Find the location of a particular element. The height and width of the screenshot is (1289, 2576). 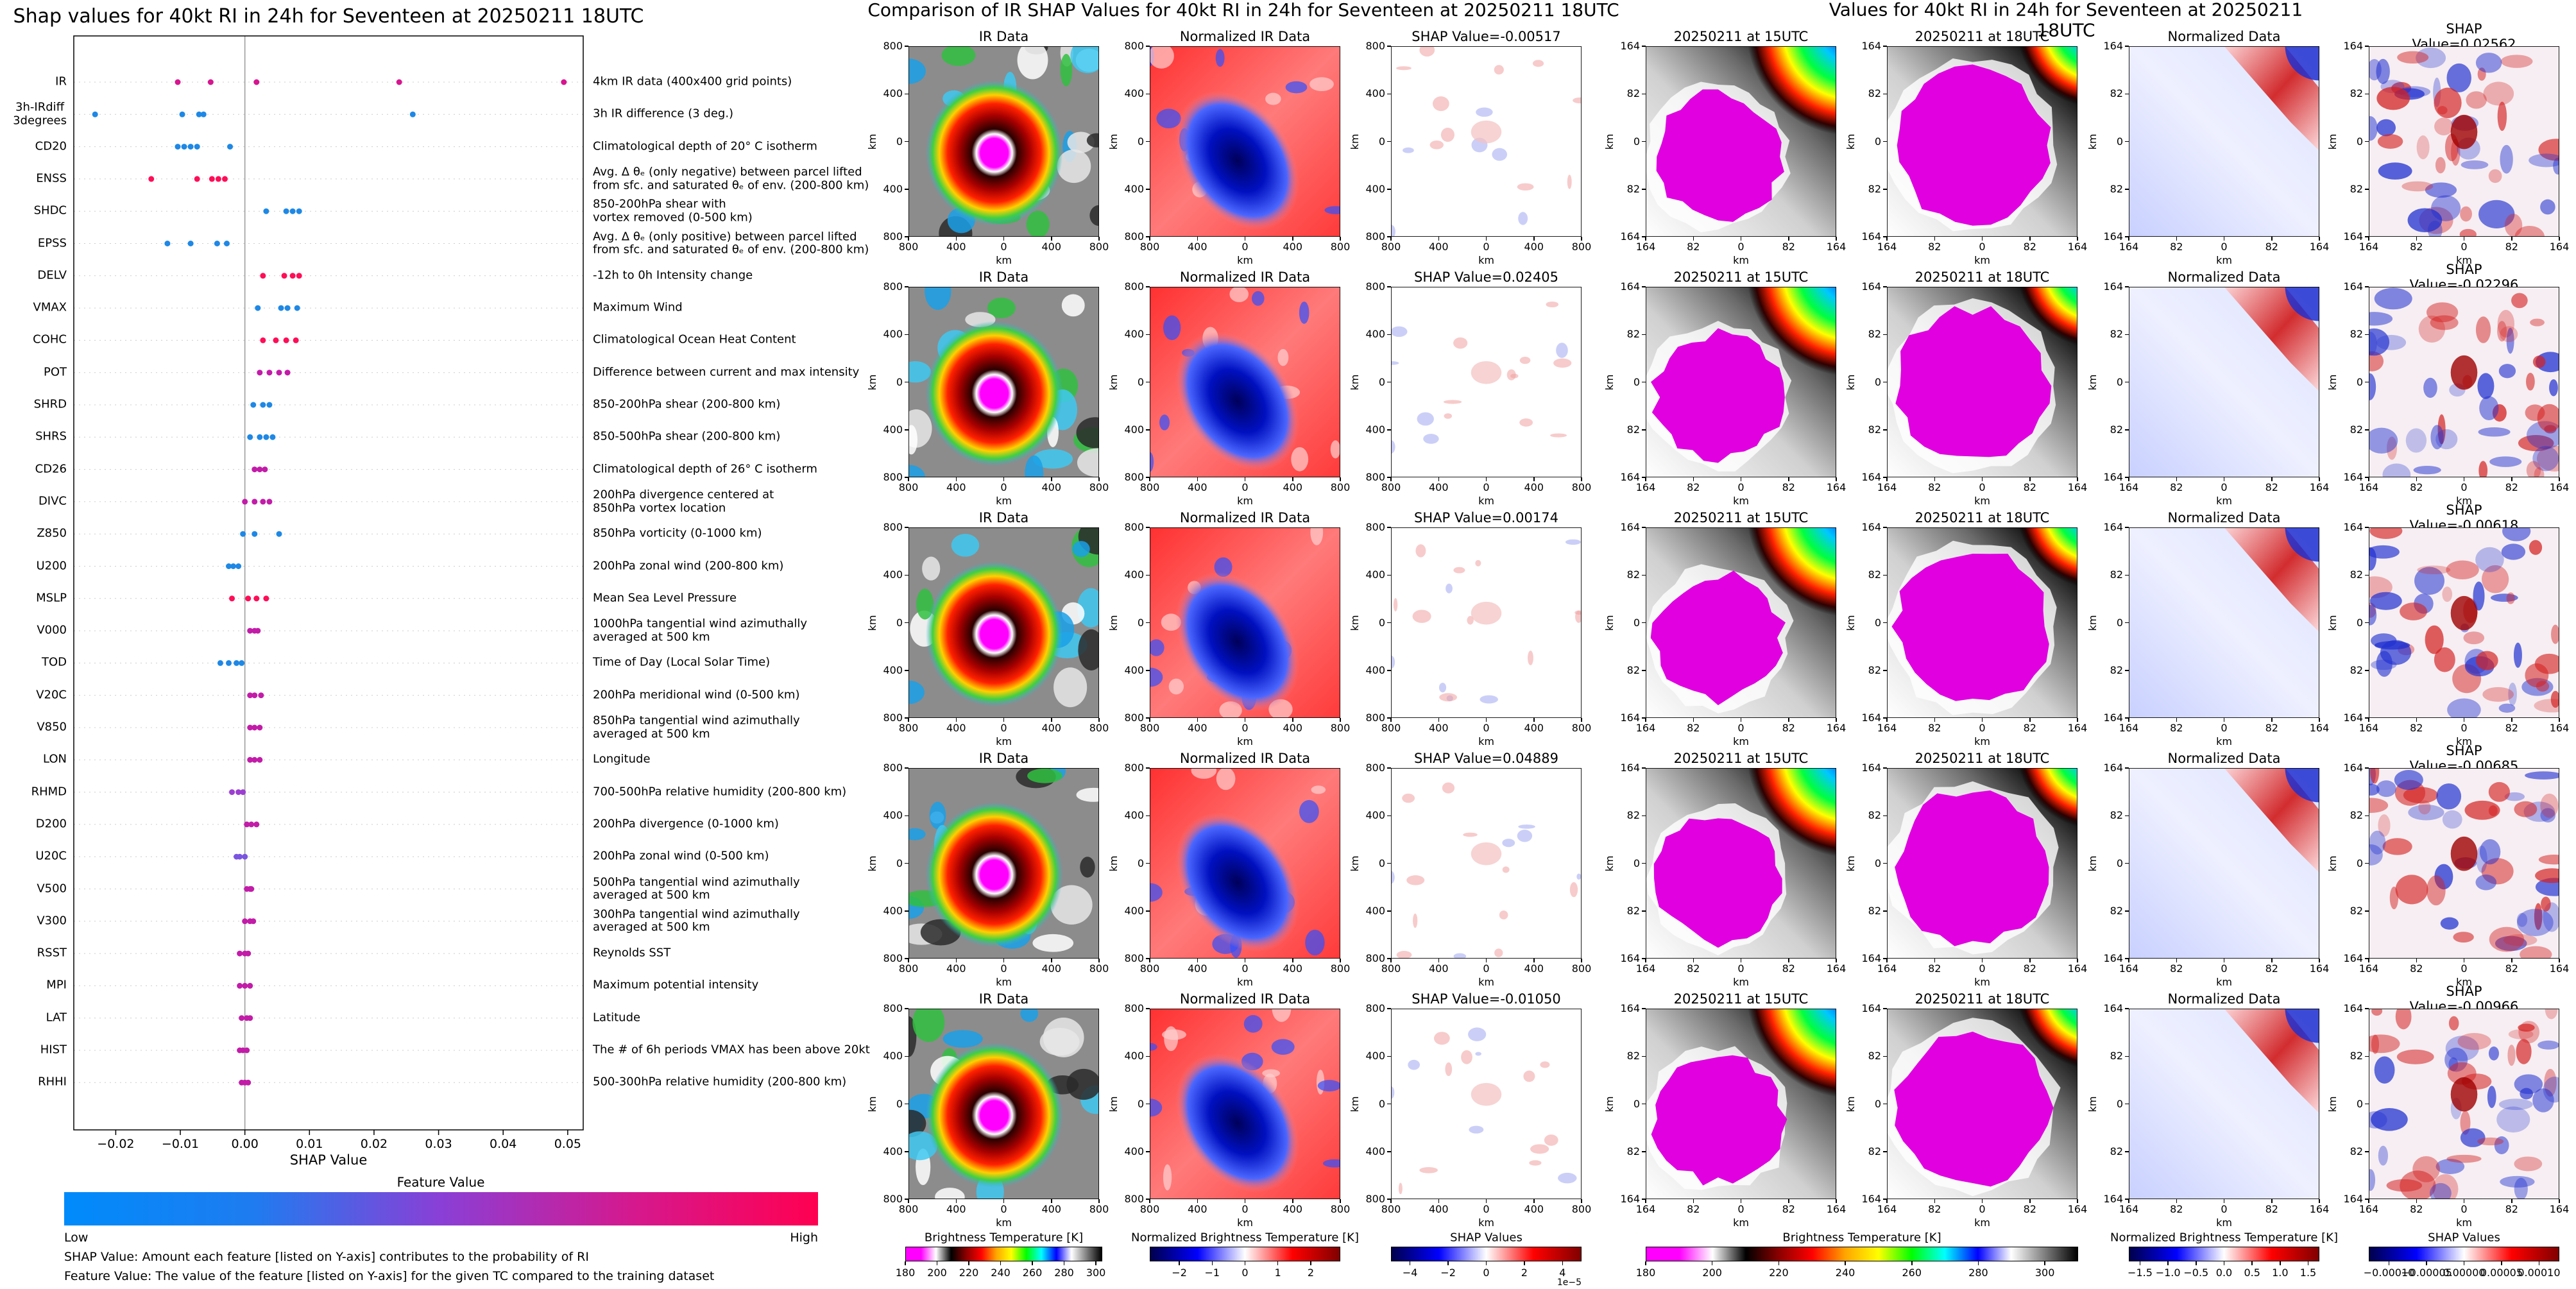

image-panel is located at coordinates (2464, 382).